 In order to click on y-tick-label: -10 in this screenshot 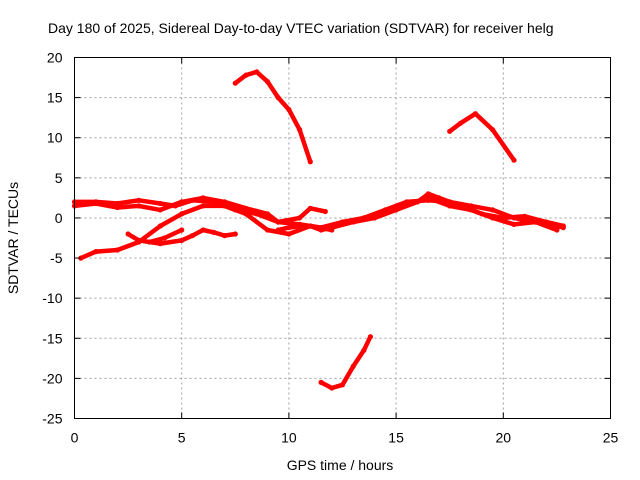, I will do `click(52, 298)`.